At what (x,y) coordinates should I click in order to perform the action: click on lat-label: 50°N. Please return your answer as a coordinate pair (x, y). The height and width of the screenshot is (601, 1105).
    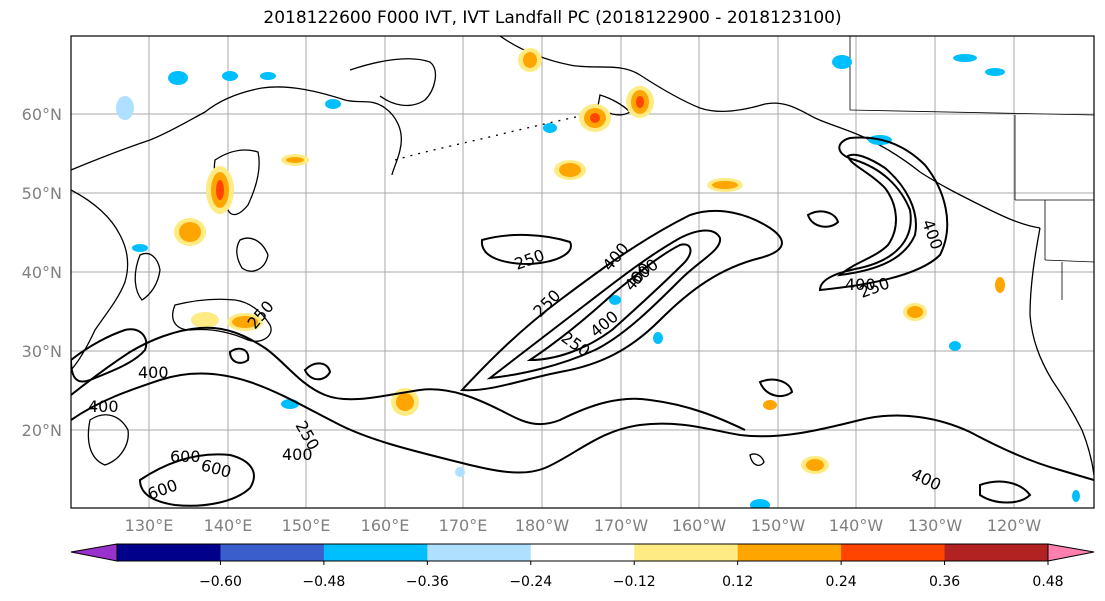
    Looking at the image, I should click on (42, 193).